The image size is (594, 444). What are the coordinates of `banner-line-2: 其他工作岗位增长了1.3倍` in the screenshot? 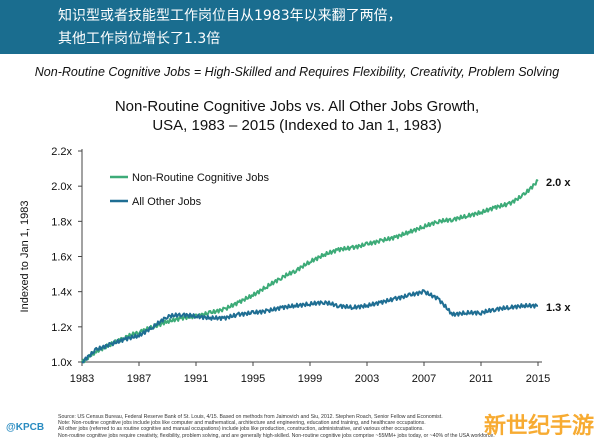 It's located at (139, 39).